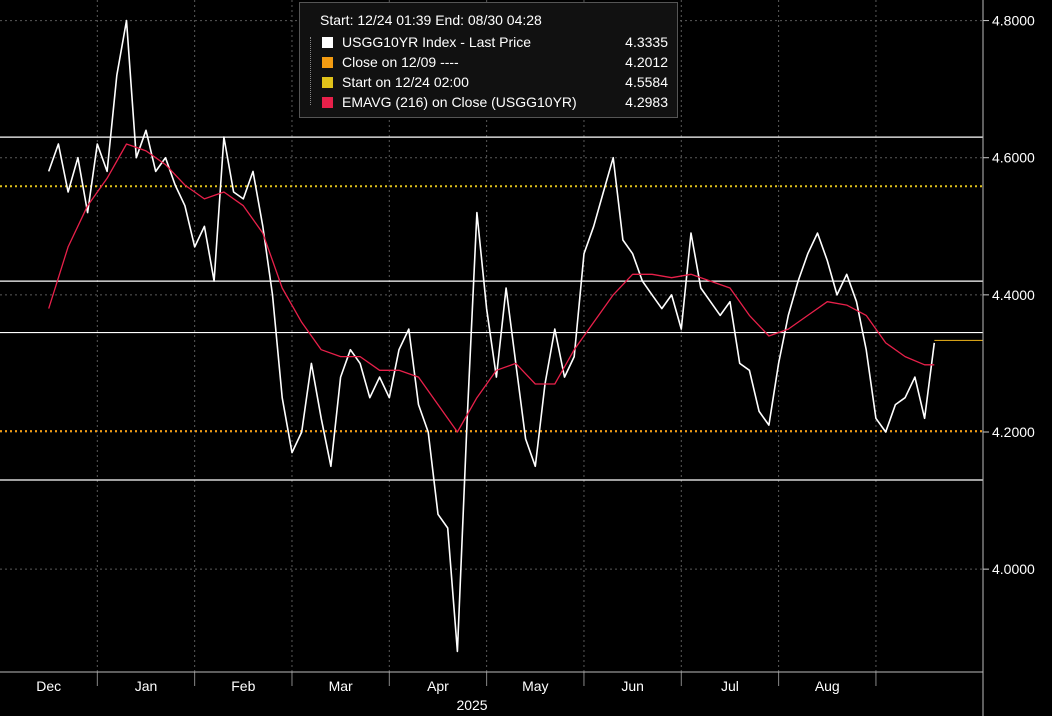 The image size is (1052, 716). Describe the element at coordinates (1013, 295) in the screenshot. I see `y-tick-label: 4.4000` at that location.